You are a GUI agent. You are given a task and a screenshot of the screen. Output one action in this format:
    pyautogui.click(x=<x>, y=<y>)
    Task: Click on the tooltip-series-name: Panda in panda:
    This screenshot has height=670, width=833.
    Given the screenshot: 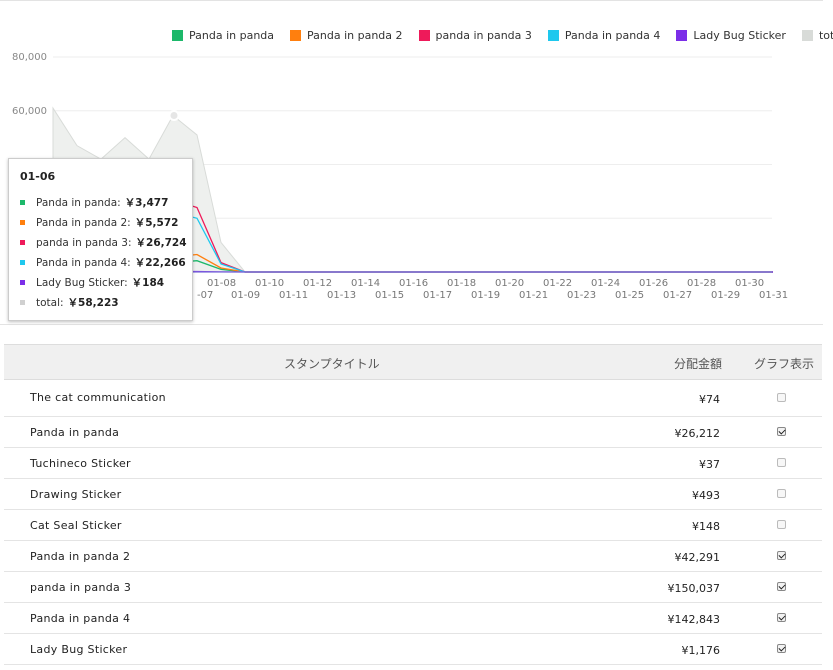 What is the action you would take?
    pyautogui.click(x=78, y=202)
    